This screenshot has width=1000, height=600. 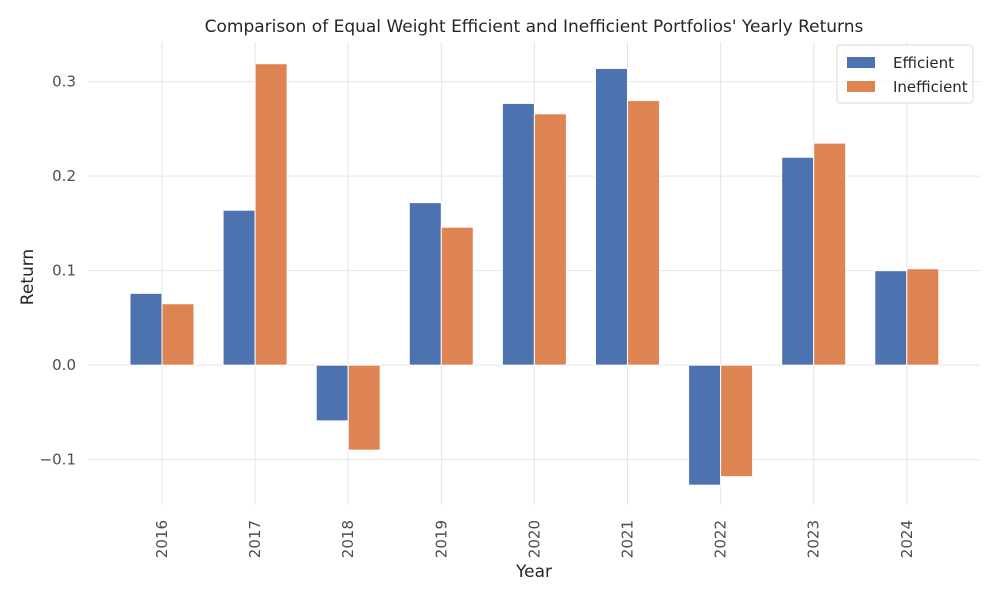 What do you see at coordinates (891, 318) in the screenshot?
I see `bar-efficient-2024` at bounding box center [891, 318].